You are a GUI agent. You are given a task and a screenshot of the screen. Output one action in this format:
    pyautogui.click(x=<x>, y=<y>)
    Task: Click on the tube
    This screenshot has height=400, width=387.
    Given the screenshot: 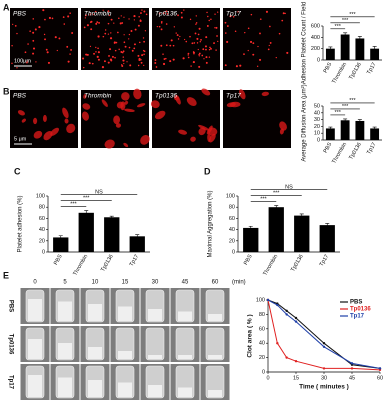 What is the action you would take?
    pyautogui.click(x=185, y=344)
    